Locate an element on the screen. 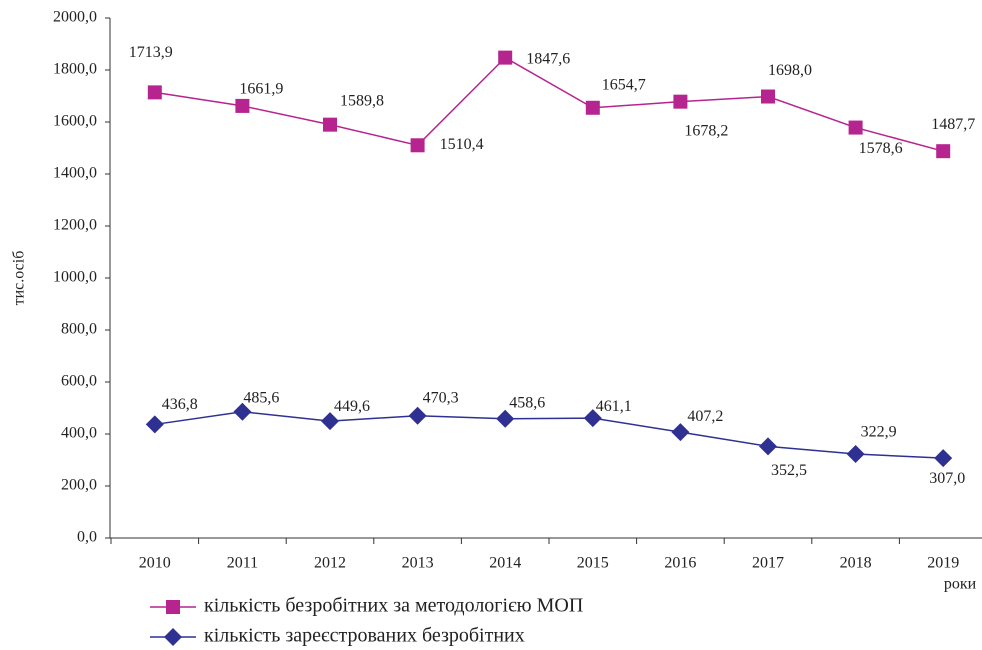  x-tick-label: 2014 is located at coordinates (505, 563).